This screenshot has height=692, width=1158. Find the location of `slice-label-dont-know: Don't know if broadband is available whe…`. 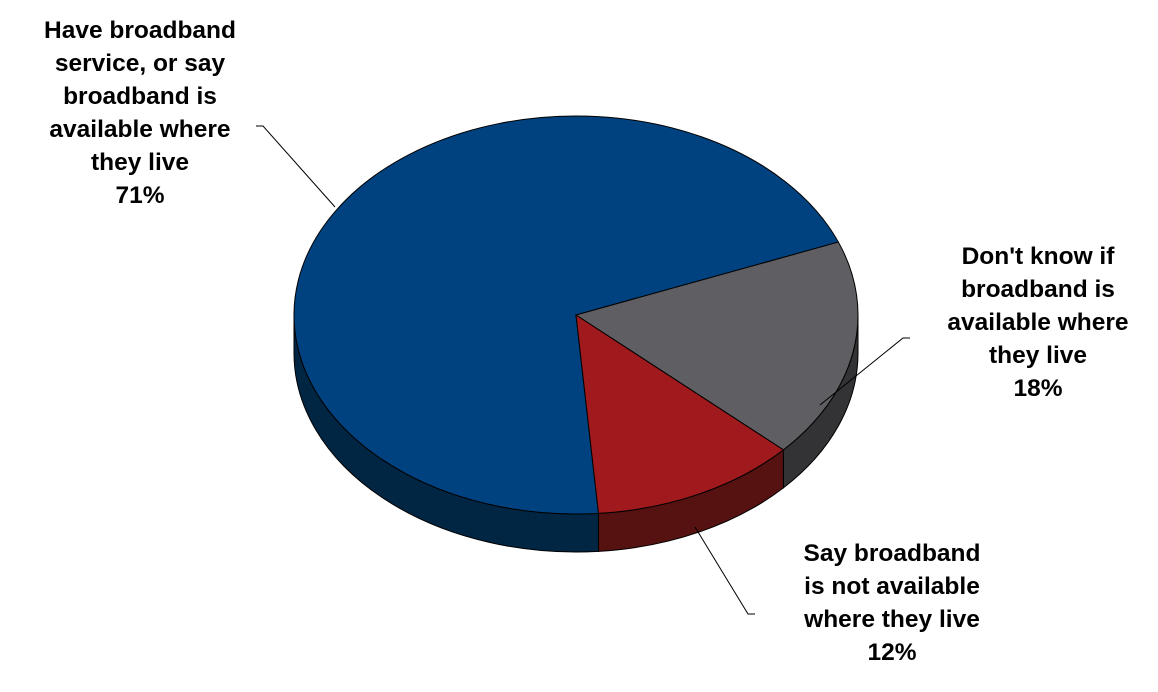

slice-label-dont-know: Don't know if broadband is available whe… is located at coordinates (1038, 322).